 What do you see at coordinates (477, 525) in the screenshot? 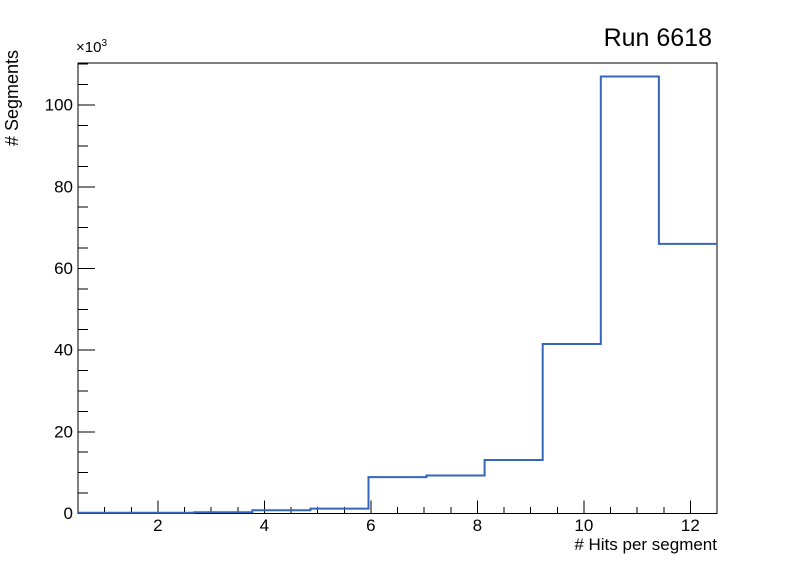
I see `svg-text: 8` at bounding box center [477, 525].